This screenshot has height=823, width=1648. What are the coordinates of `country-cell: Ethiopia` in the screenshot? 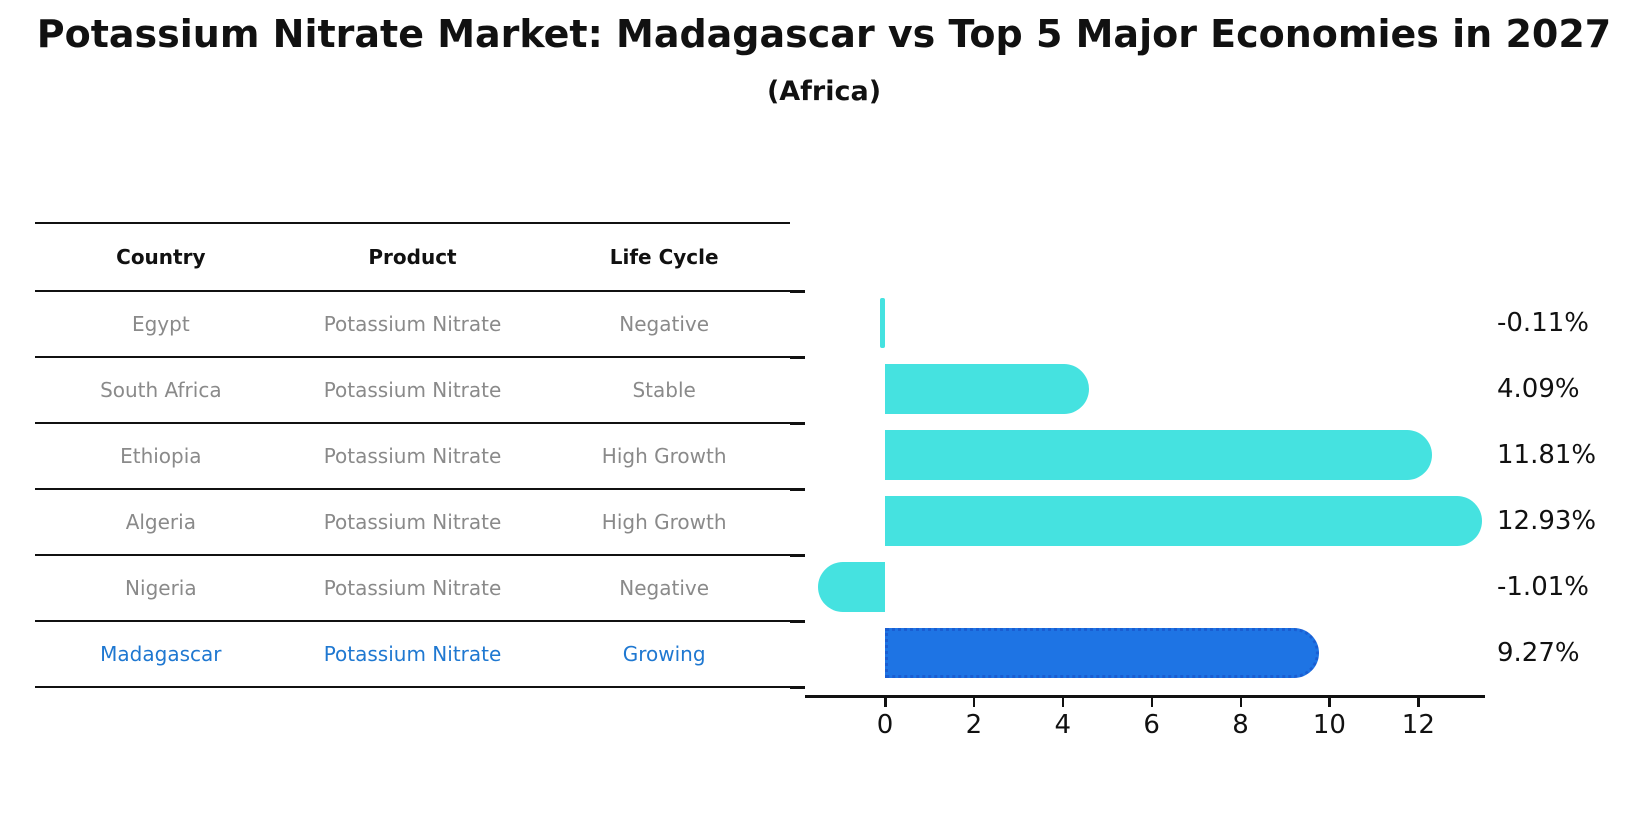 It's located at (161, 455).